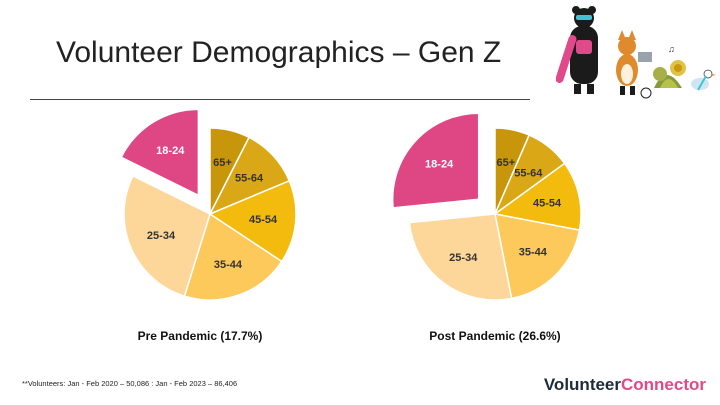  I want to click on bird-mascot-icon, so click(703, 80).